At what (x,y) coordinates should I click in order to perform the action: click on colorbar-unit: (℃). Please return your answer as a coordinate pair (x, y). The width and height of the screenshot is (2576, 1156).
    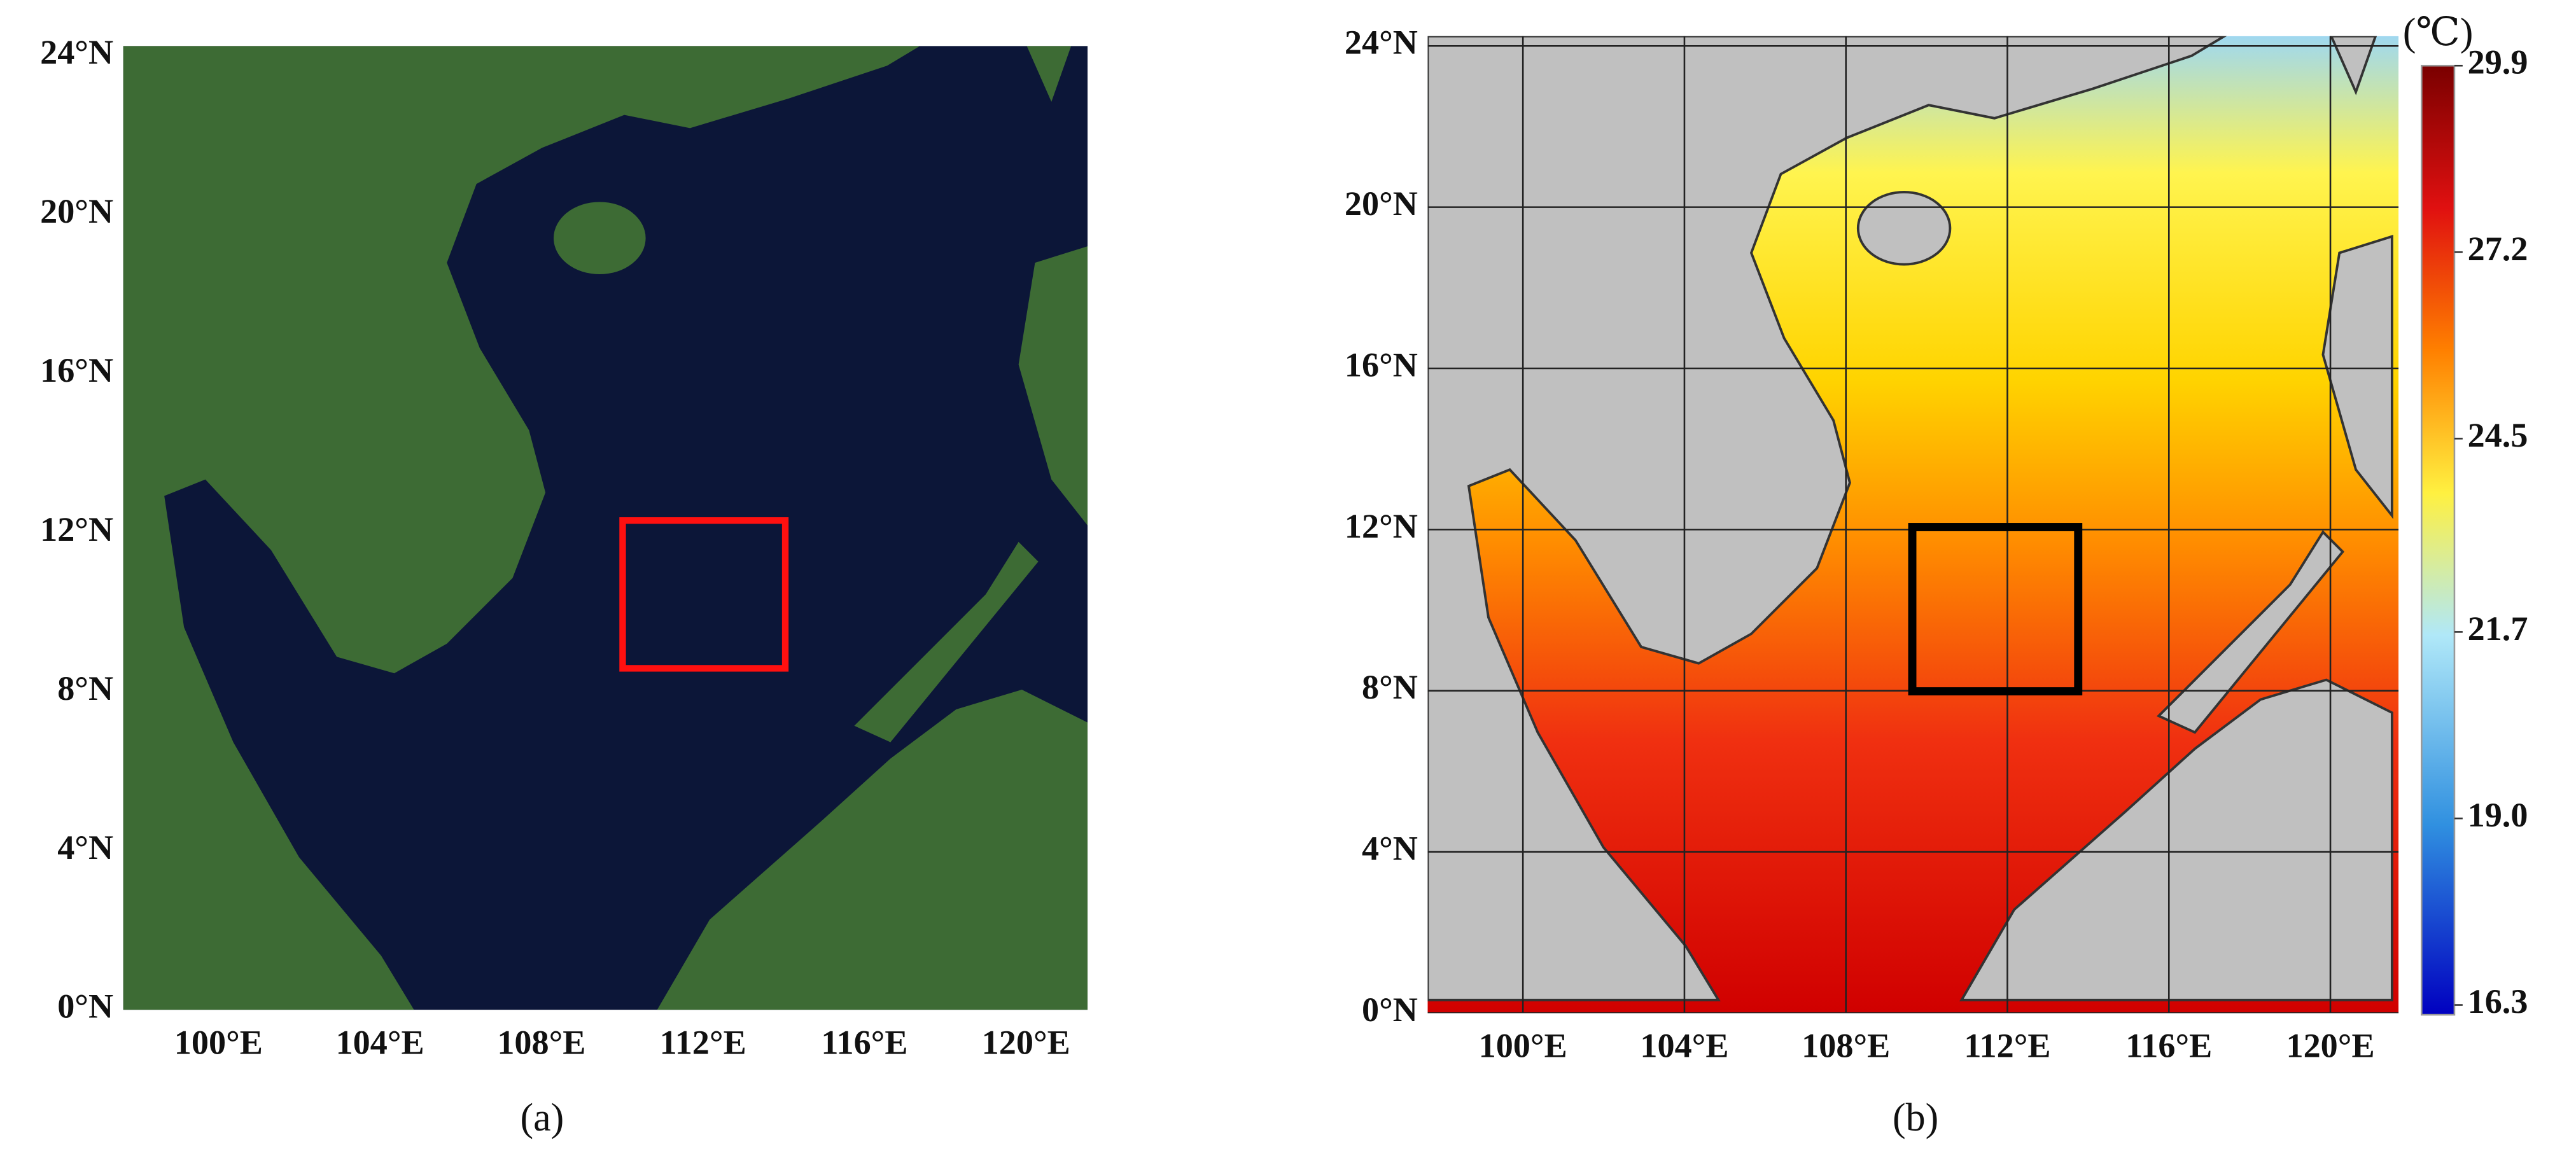
    Looking at the image, I should click on (2438, 32).